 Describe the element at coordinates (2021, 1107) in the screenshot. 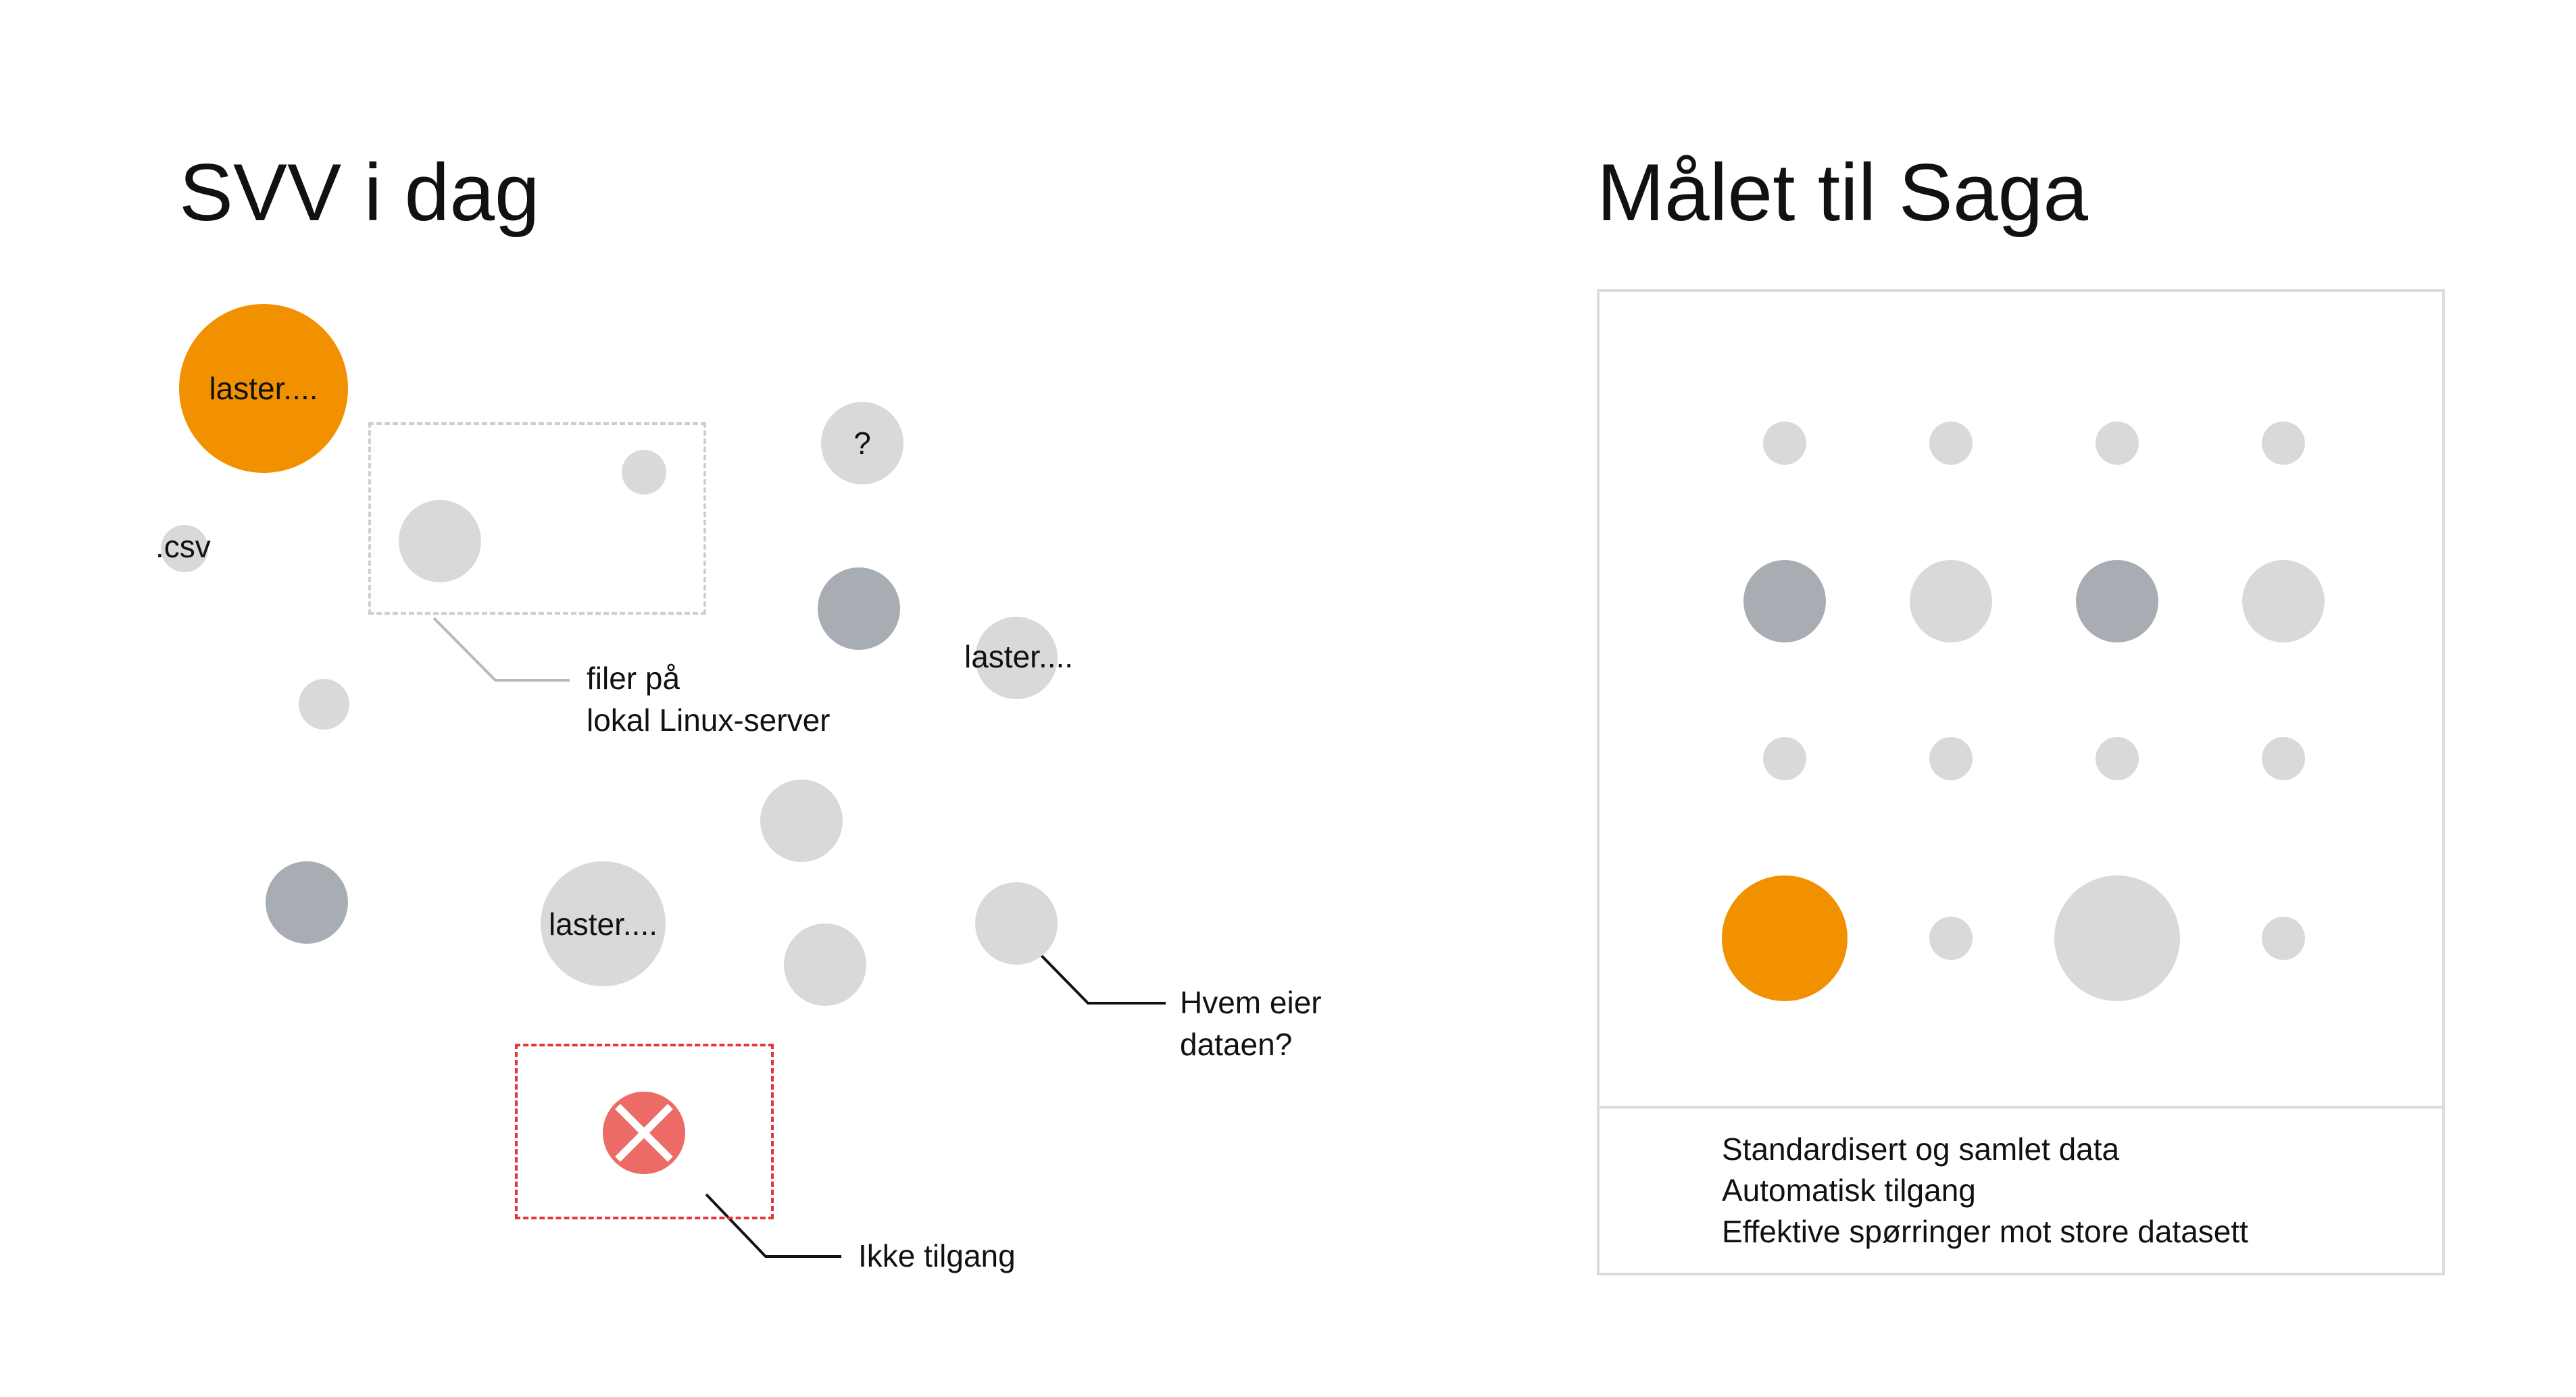

I see `saga-panel-divider` at that location.